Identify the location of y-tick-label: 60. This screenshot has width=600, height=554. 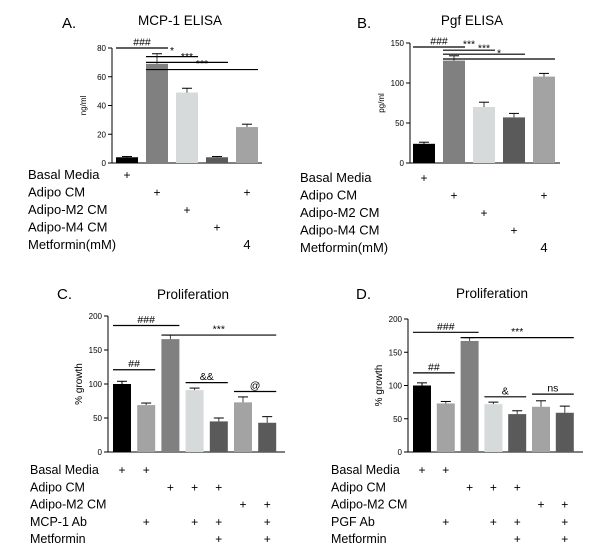
(101, 77).